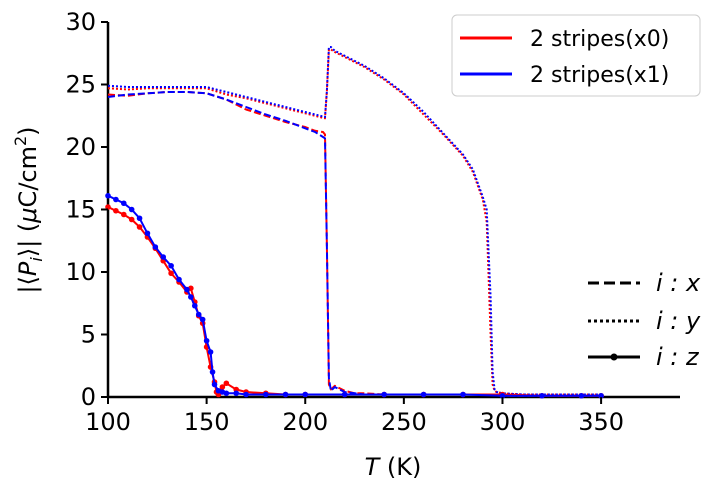  I want to click on x-tick-label: 250, so click(404, 422).